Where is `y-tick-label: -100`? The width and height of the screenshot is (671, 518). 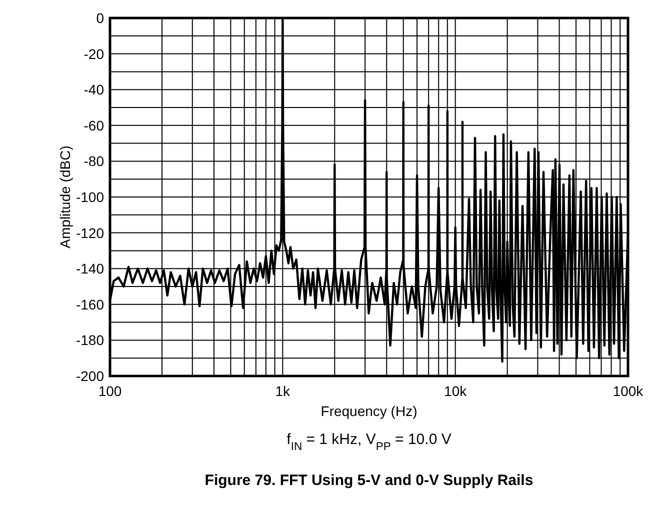
y-tick-label: -100 is located at coordinates (90, 197).